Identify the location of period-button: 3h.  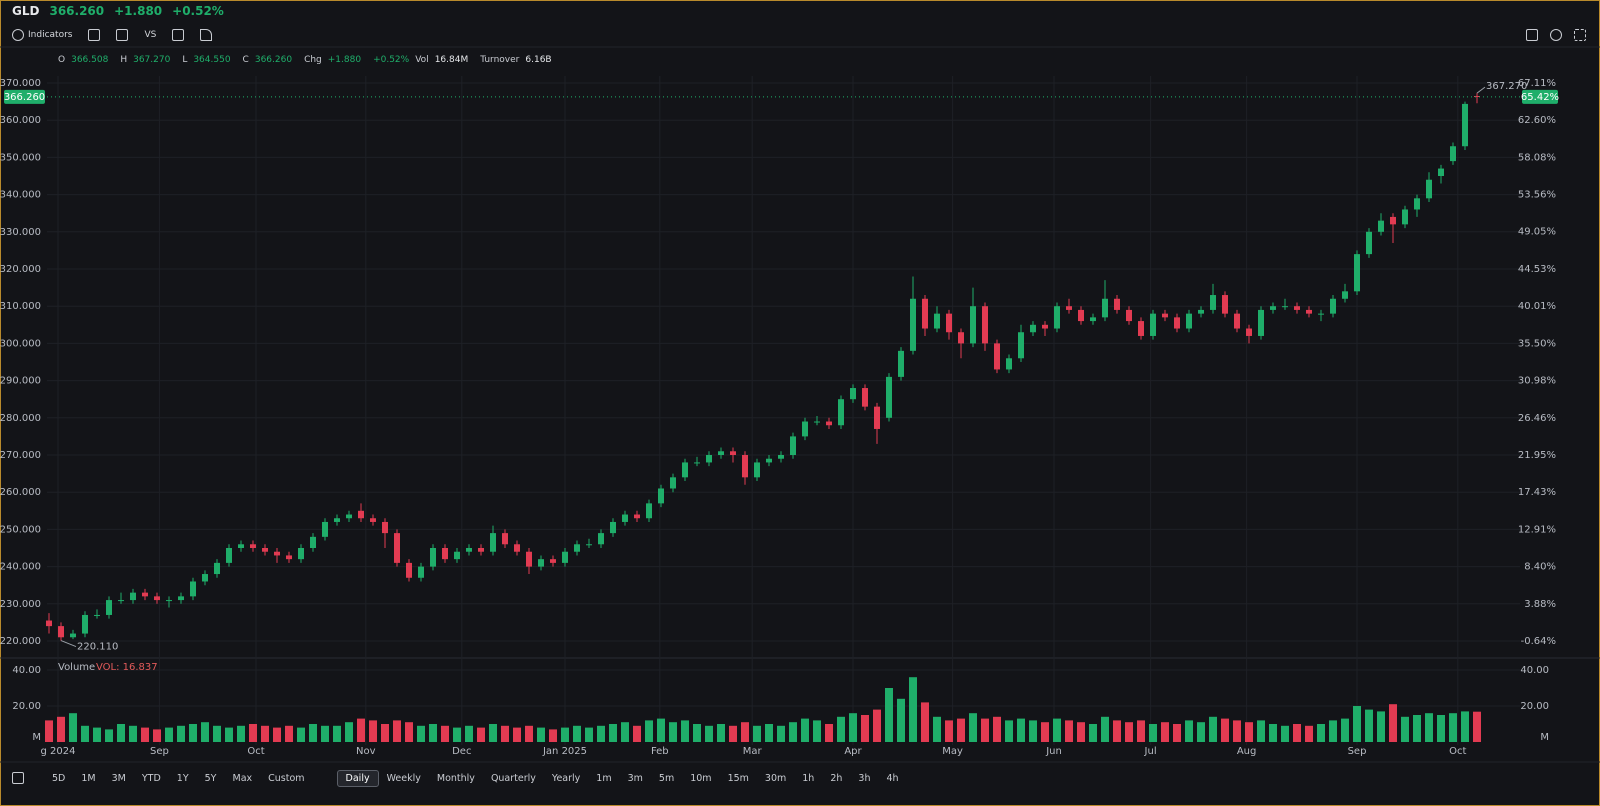
(864, 778).